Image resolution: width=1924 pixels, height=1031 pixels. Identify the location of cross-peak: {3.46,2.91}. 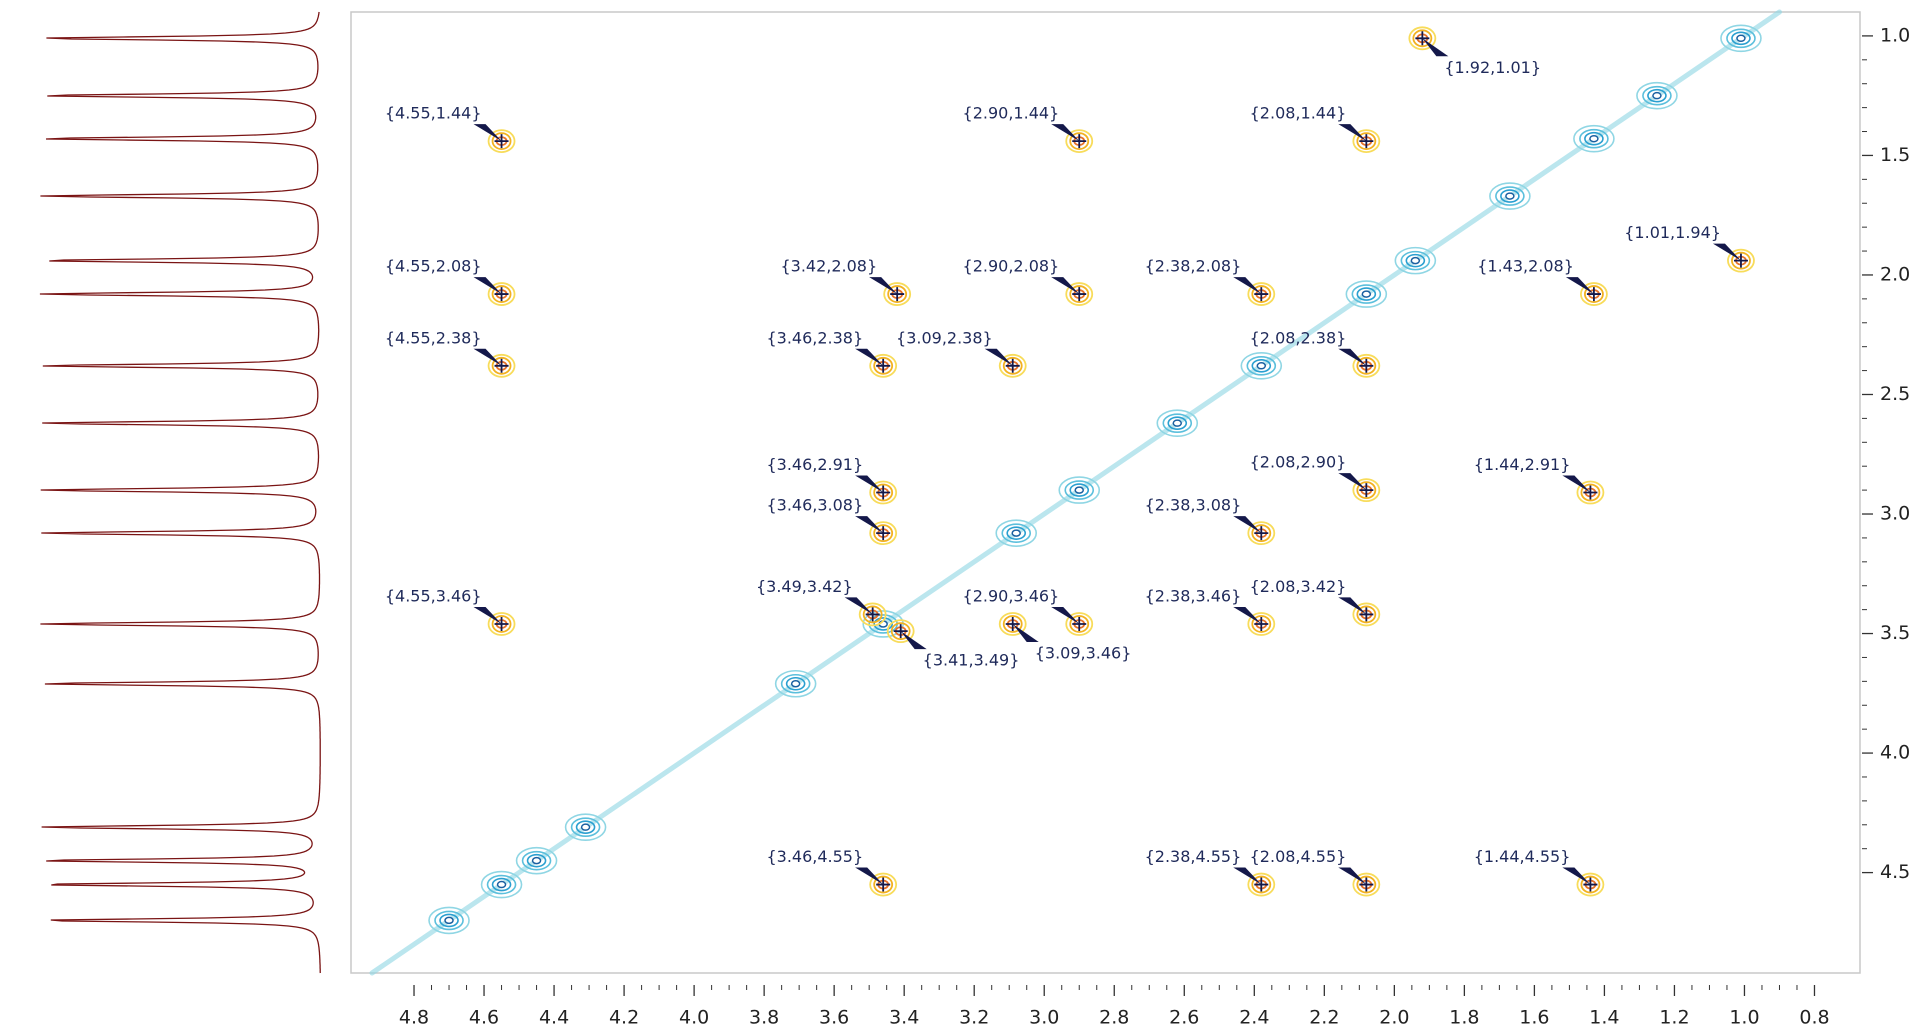
(832, 480).